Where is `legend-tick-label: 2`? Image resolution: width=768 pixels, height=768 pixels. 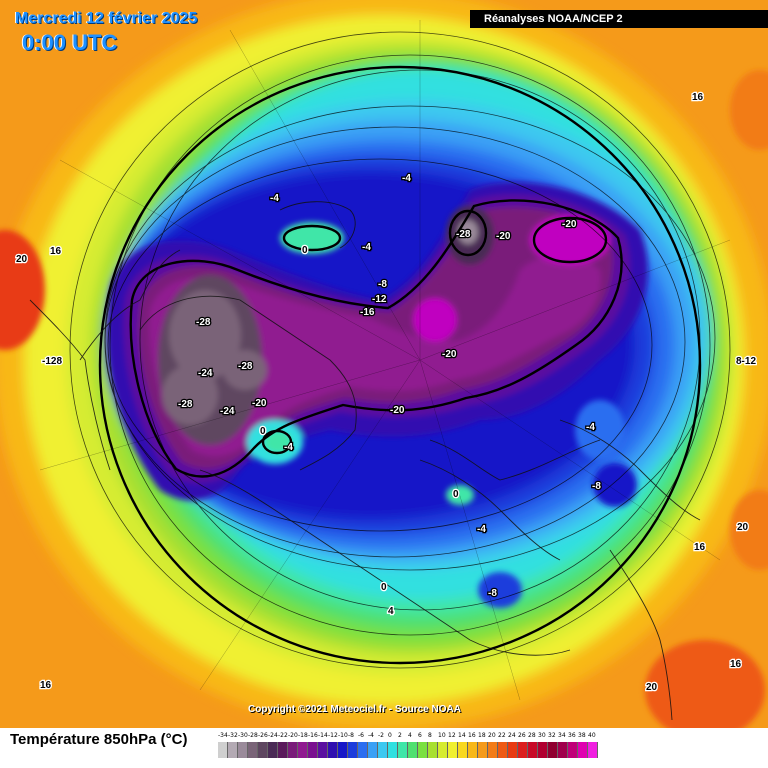 legend-tick-label: 2 is located at coordinates (400, 735).